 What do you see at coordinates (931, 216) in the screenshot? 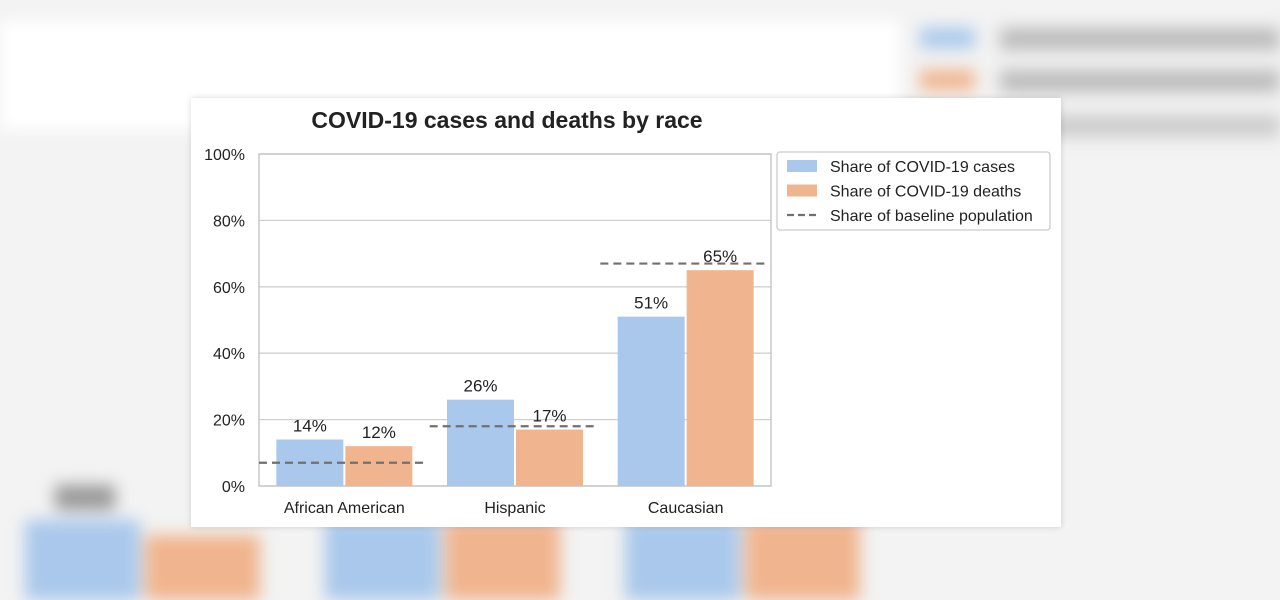
I see `legend-label: Share of baseline population` at bounding box center [931, 216].